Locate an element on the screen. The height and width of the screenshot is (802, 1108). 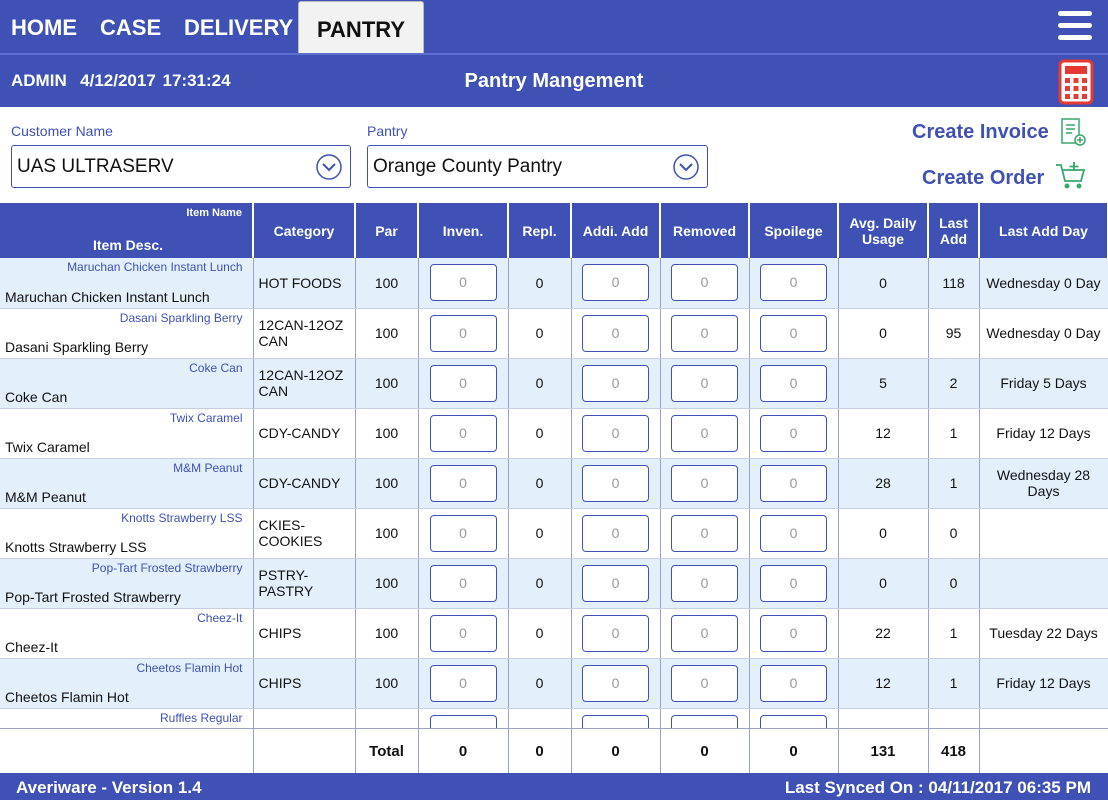
item-name: M&M Peanut is located at coordinates (208, 467).